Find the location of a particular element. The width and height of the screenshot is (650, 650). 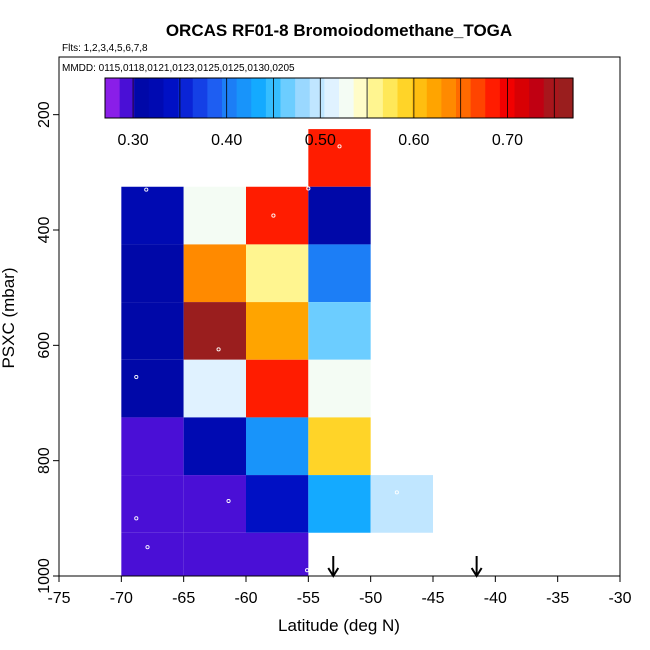

x-axis-label: Latitude (deg N) is located at coordinates (339, 625).